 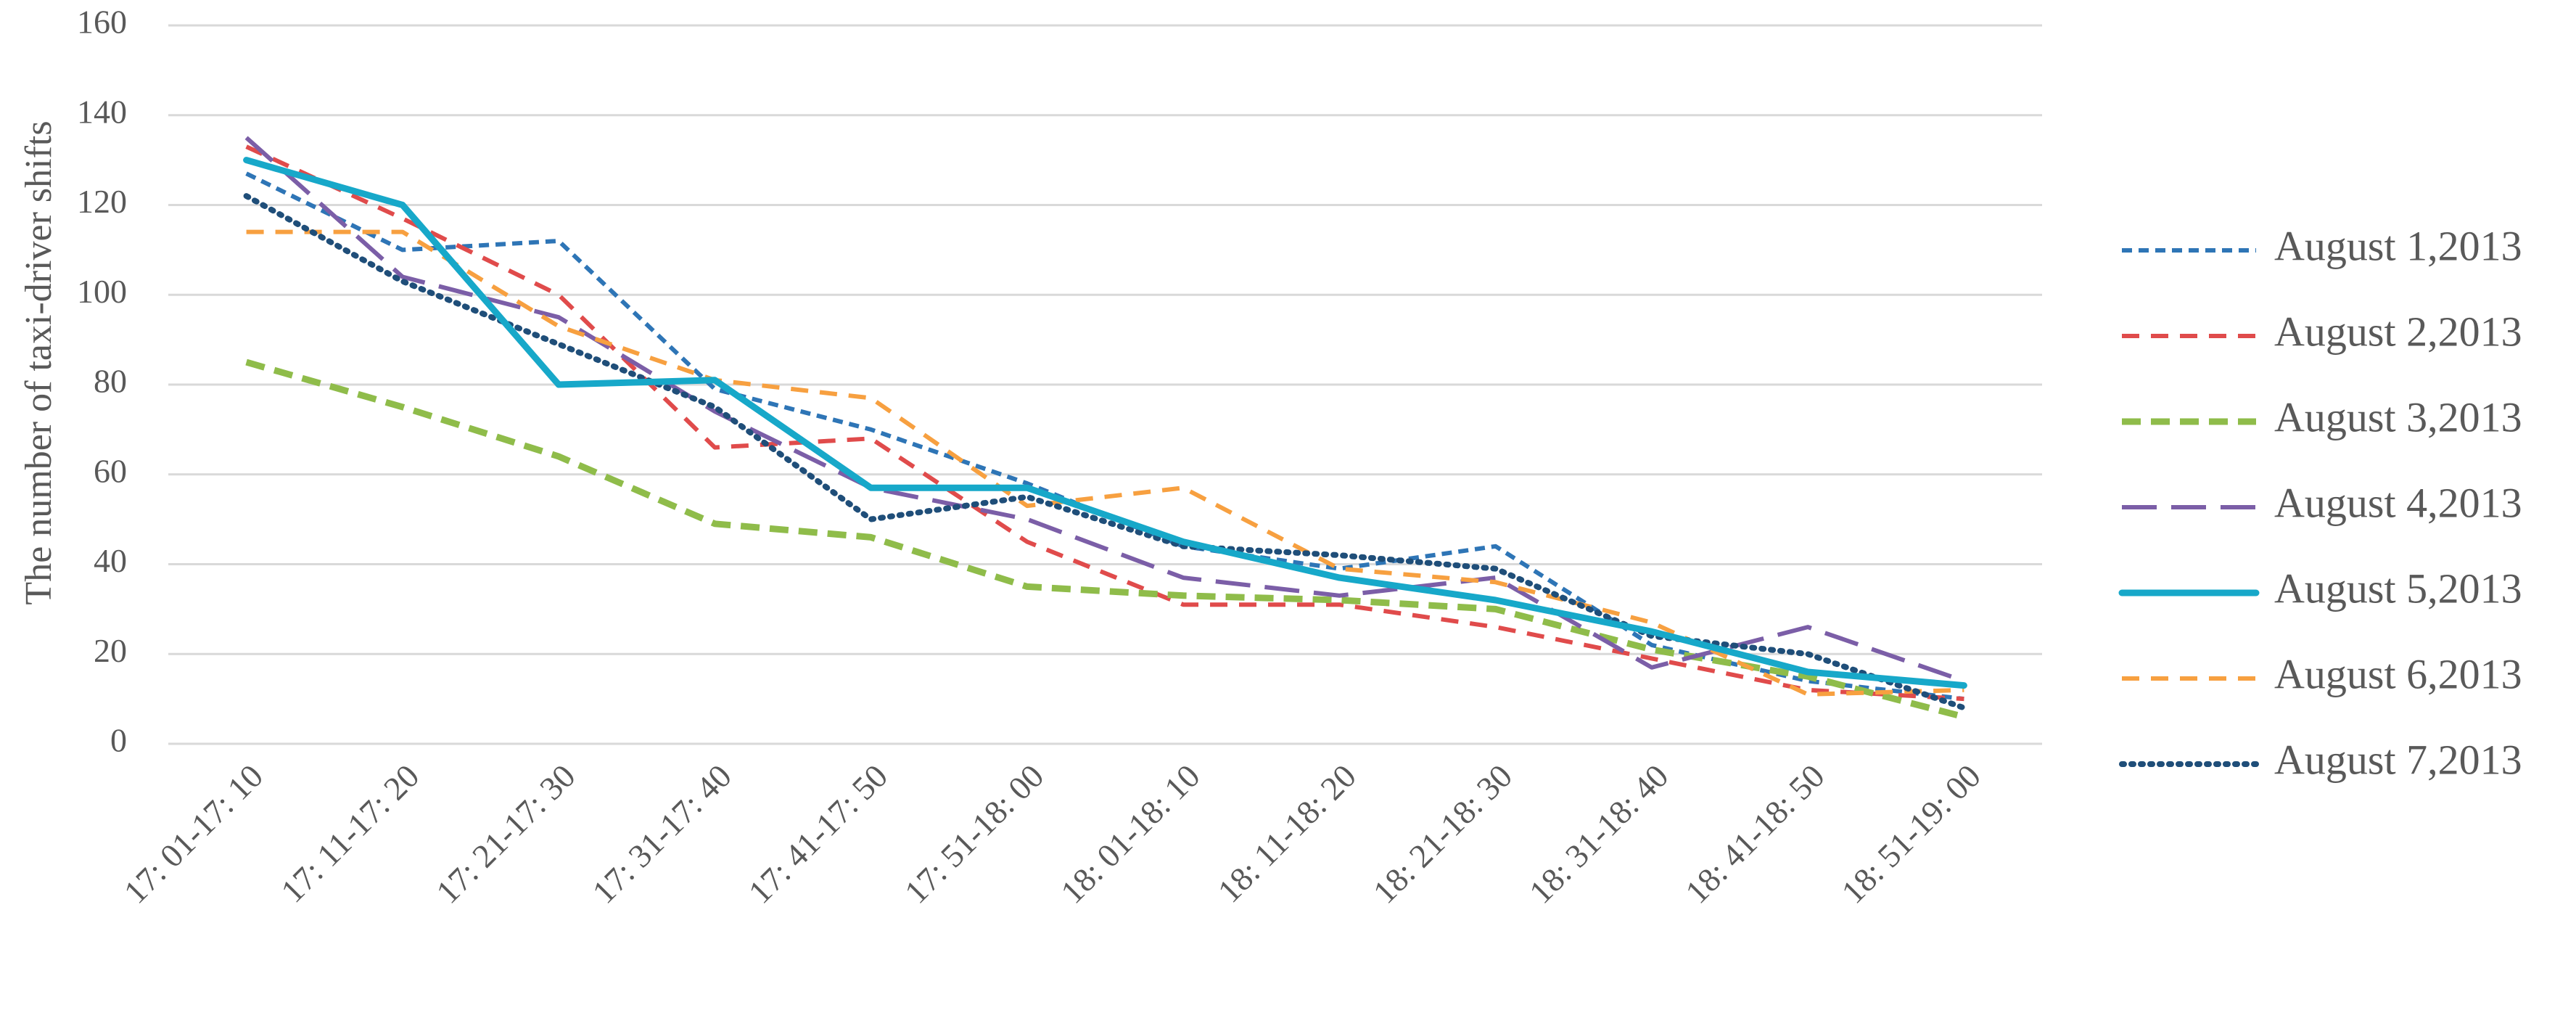 What do you see at coordinates (1129, 833) in the screenshot?
I see `x-tick-label: 18: 01-18: 10` at bounding box center [1129, 833].